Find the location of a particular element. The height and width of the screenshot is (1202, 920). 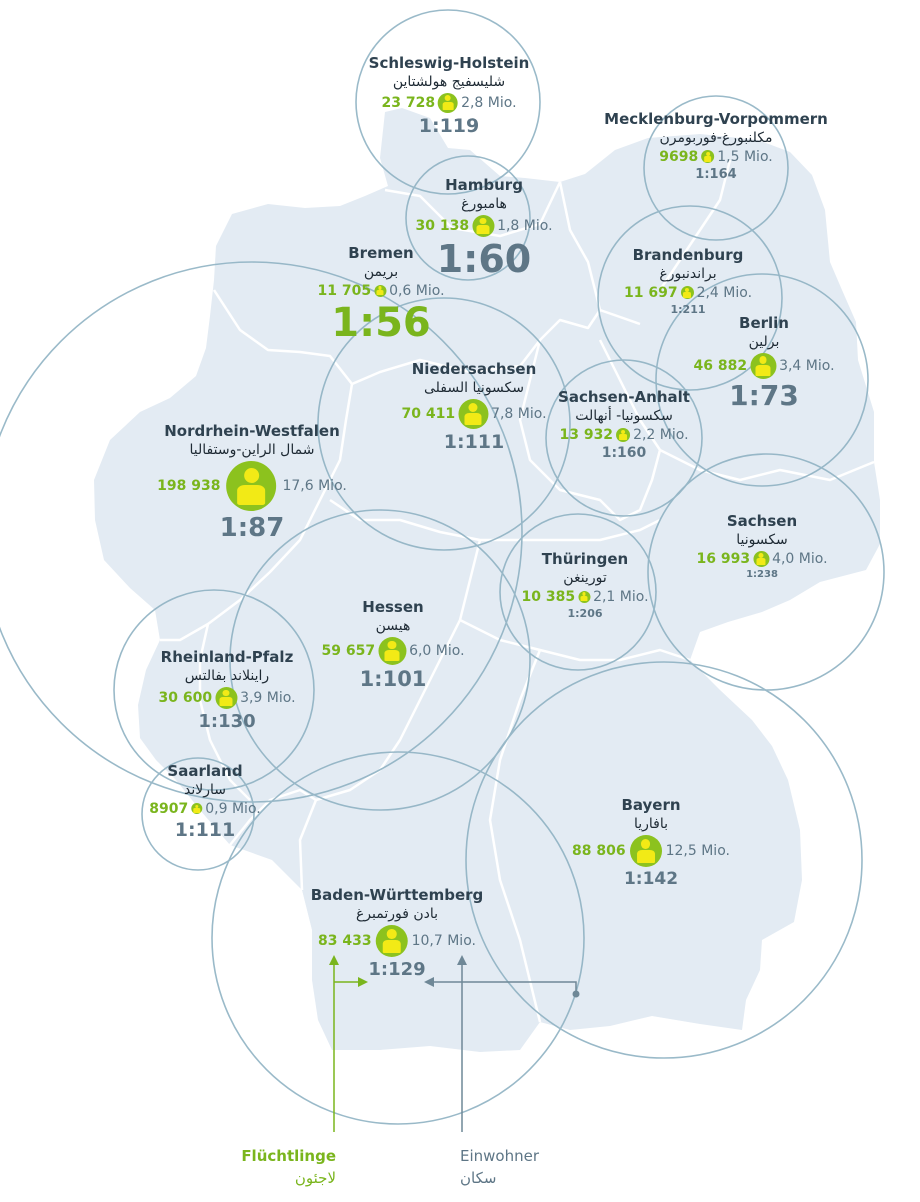

population: 1,5 Mio. is located at coordinates (745, 156).